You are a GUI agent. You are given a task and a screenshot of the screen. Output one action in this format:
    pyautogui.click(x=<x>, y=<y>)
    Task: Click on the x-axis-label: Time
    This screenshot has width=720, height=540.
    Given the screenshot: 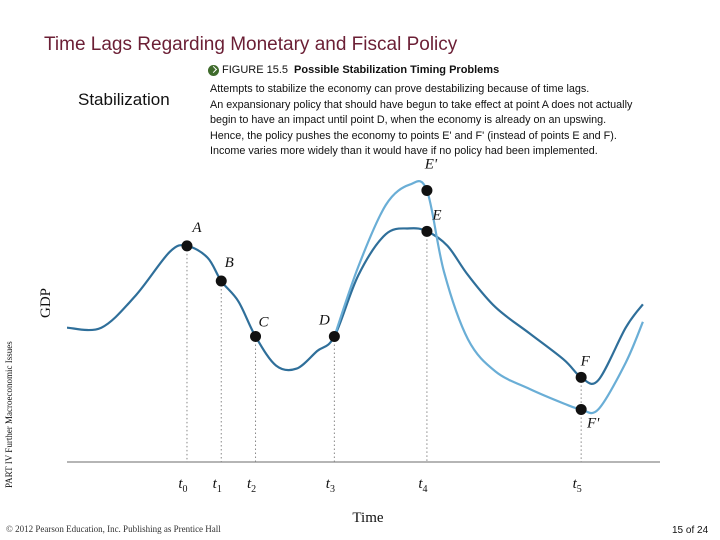 What is the action you would take?
    pyautogui.click(x=367, y=518)
    